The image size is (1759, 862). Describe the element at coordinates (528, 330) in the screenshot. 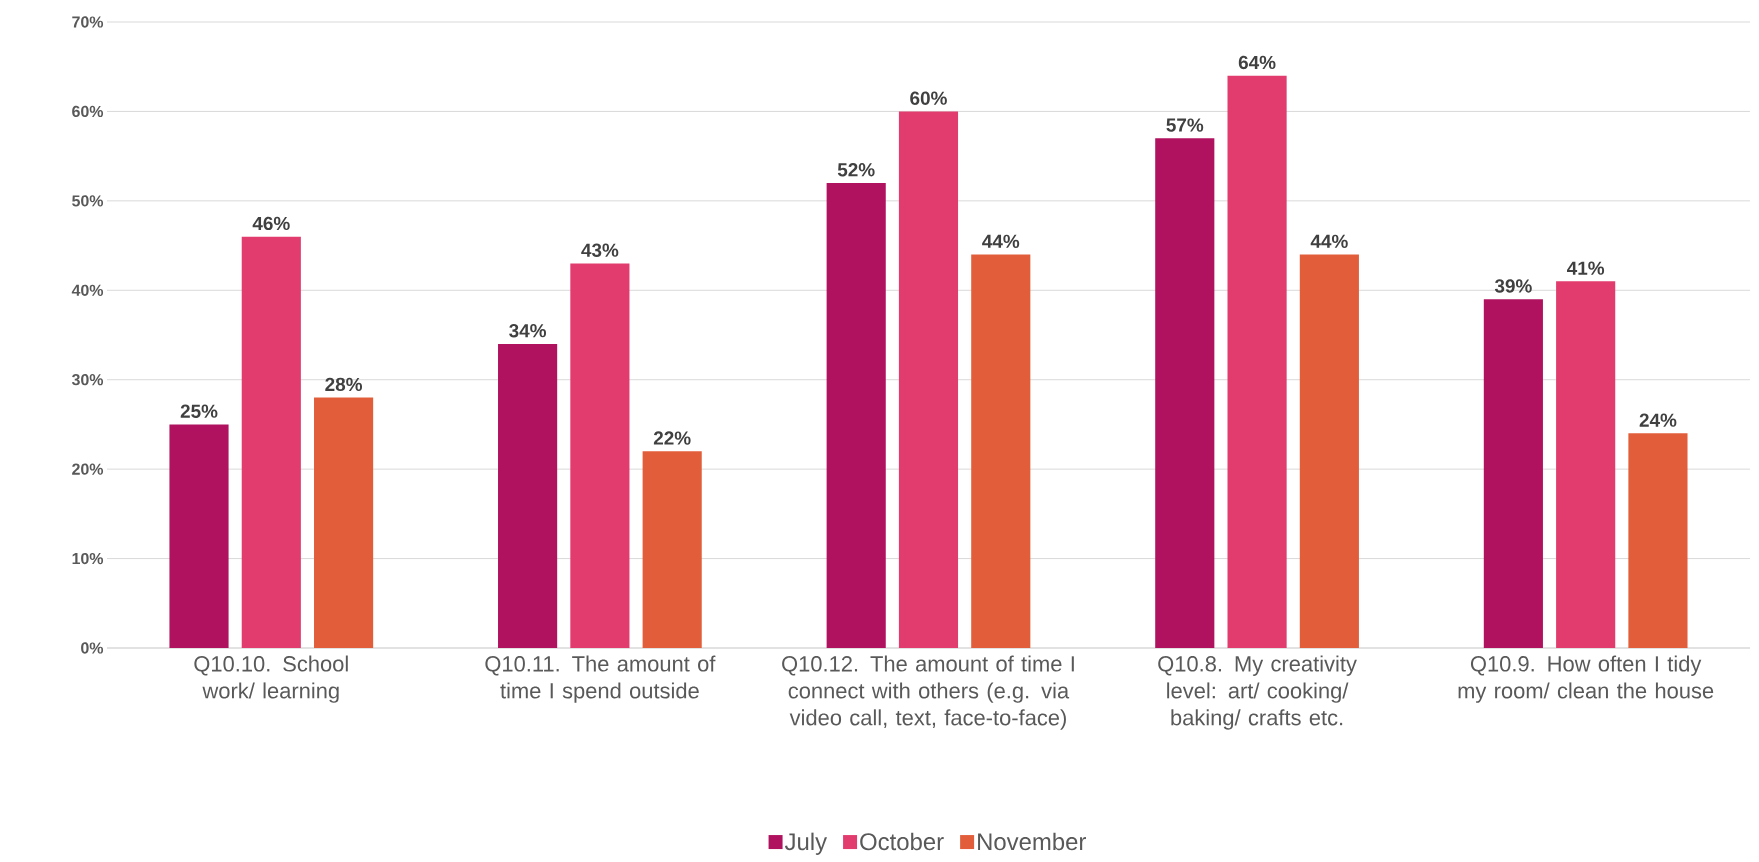

I see `data-label: 34%` at that location.